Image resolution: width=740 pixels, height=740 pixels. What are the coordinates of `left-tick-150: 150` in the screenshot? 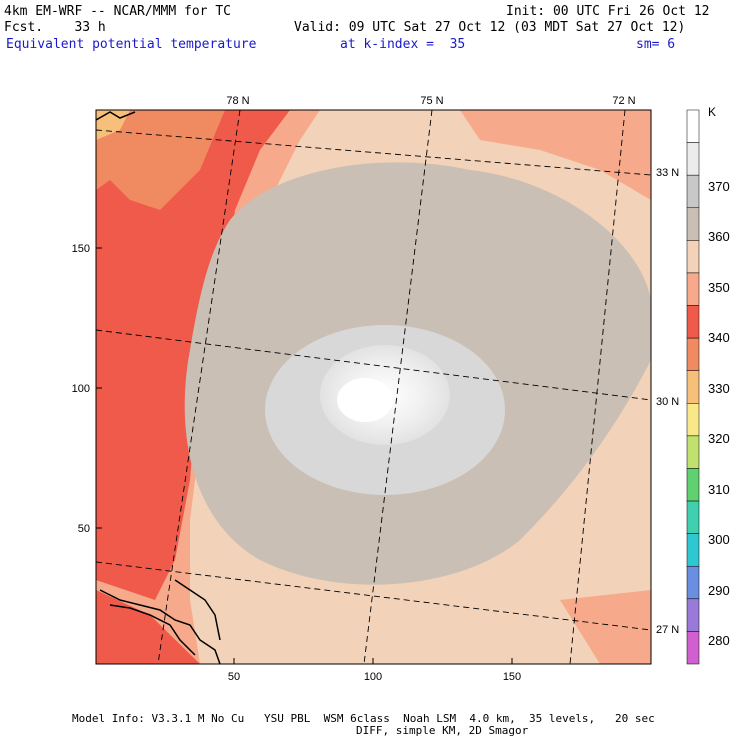 It's located at (81, 249).